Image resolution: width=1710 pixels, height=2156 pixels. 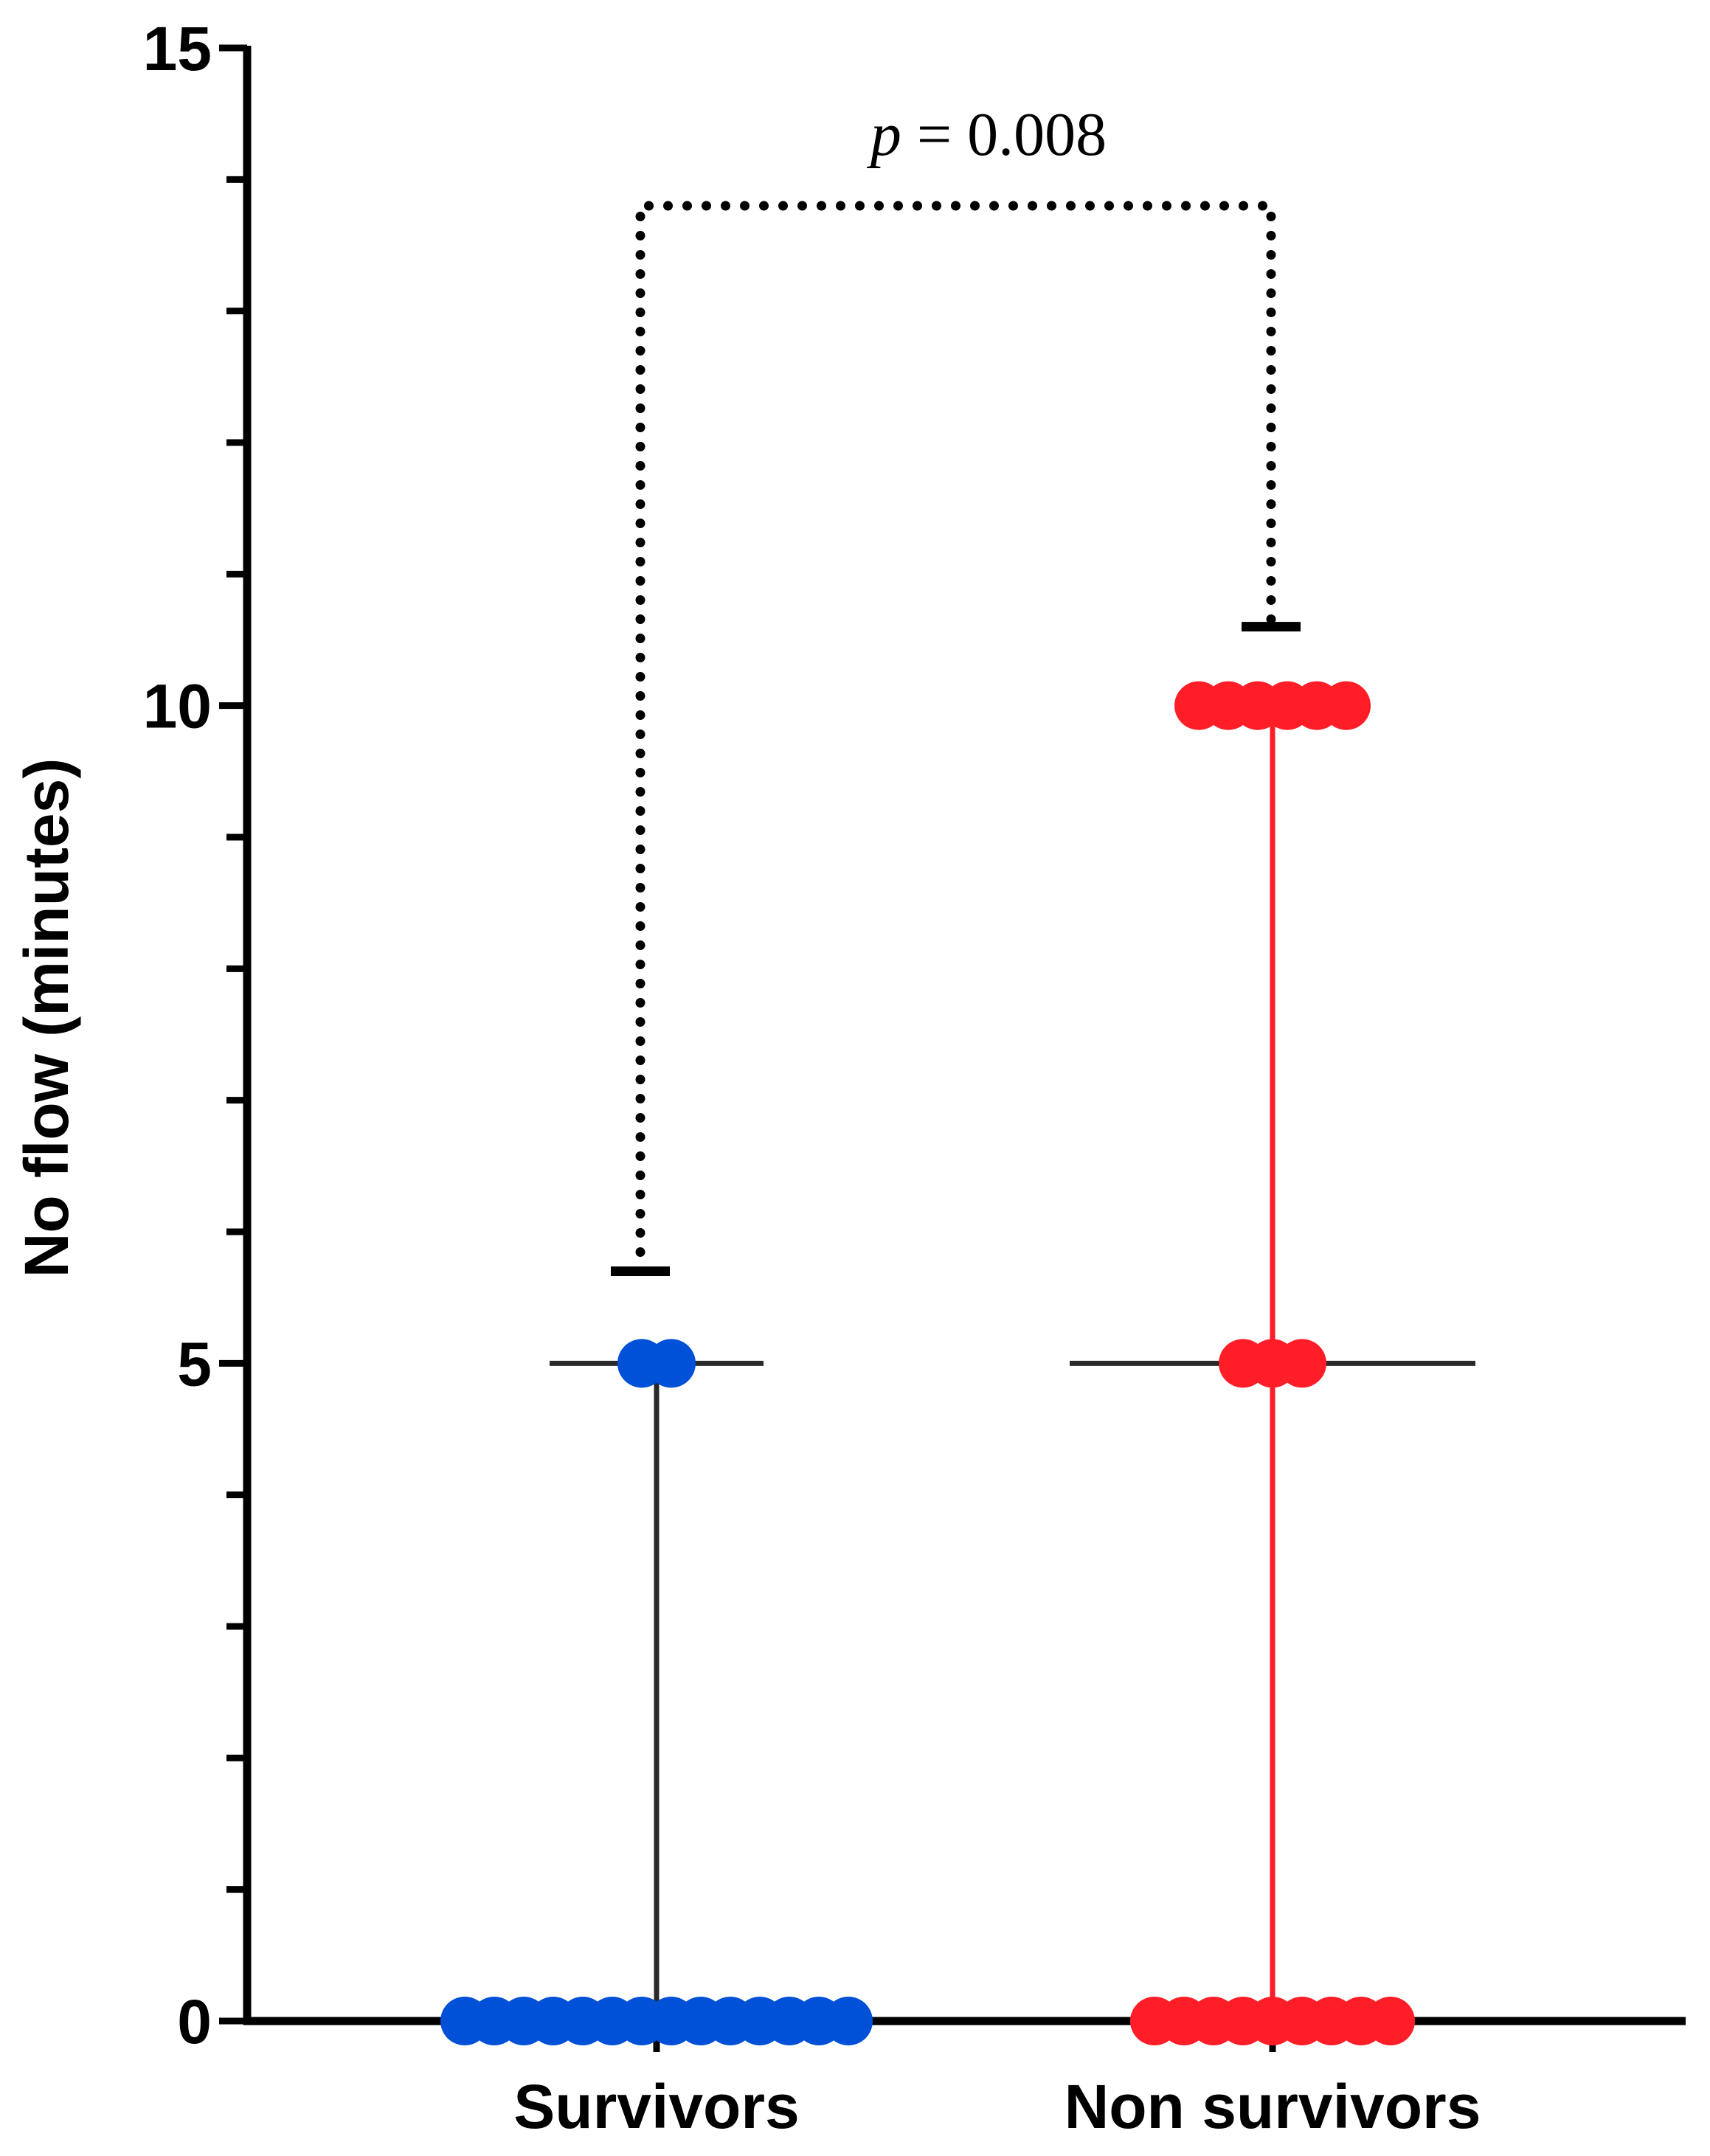 I want to click on p-value-annotation: p = 0.008, so click(x=987, y=134).